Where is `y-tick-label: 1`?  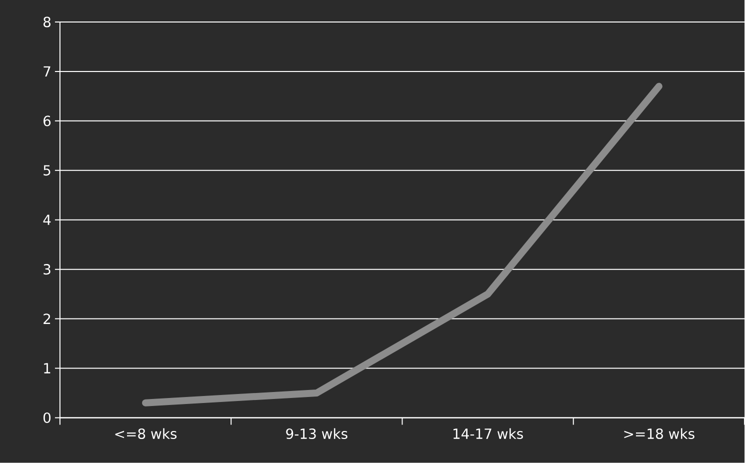
y-tick-label: 1 is located at coordinates (47, 368).